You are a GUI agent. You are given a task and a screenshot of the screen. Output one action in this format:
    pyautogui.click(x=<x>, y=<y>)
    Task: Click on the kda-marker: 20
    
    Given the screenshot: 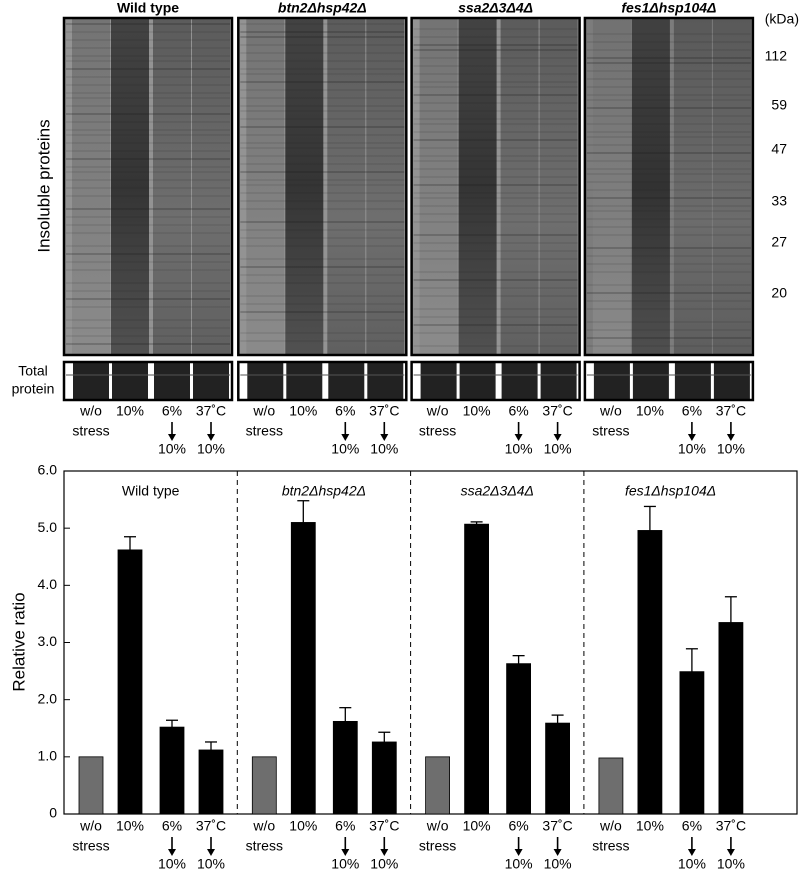 What is the action you would take?
    pyautogui.click(x=779, y=293)
    